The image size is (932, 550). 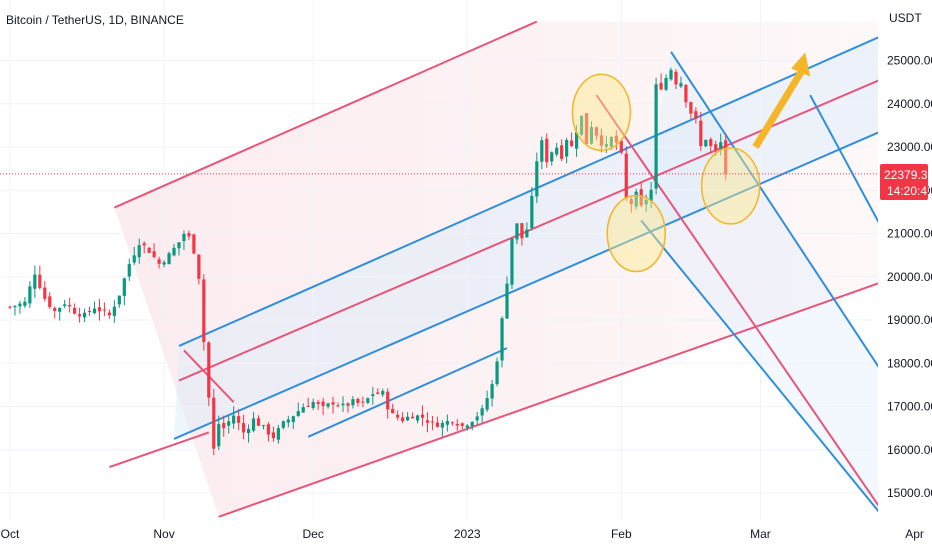 I want to click on price-tick-label: 19000.00, so click(x=909, y=320).